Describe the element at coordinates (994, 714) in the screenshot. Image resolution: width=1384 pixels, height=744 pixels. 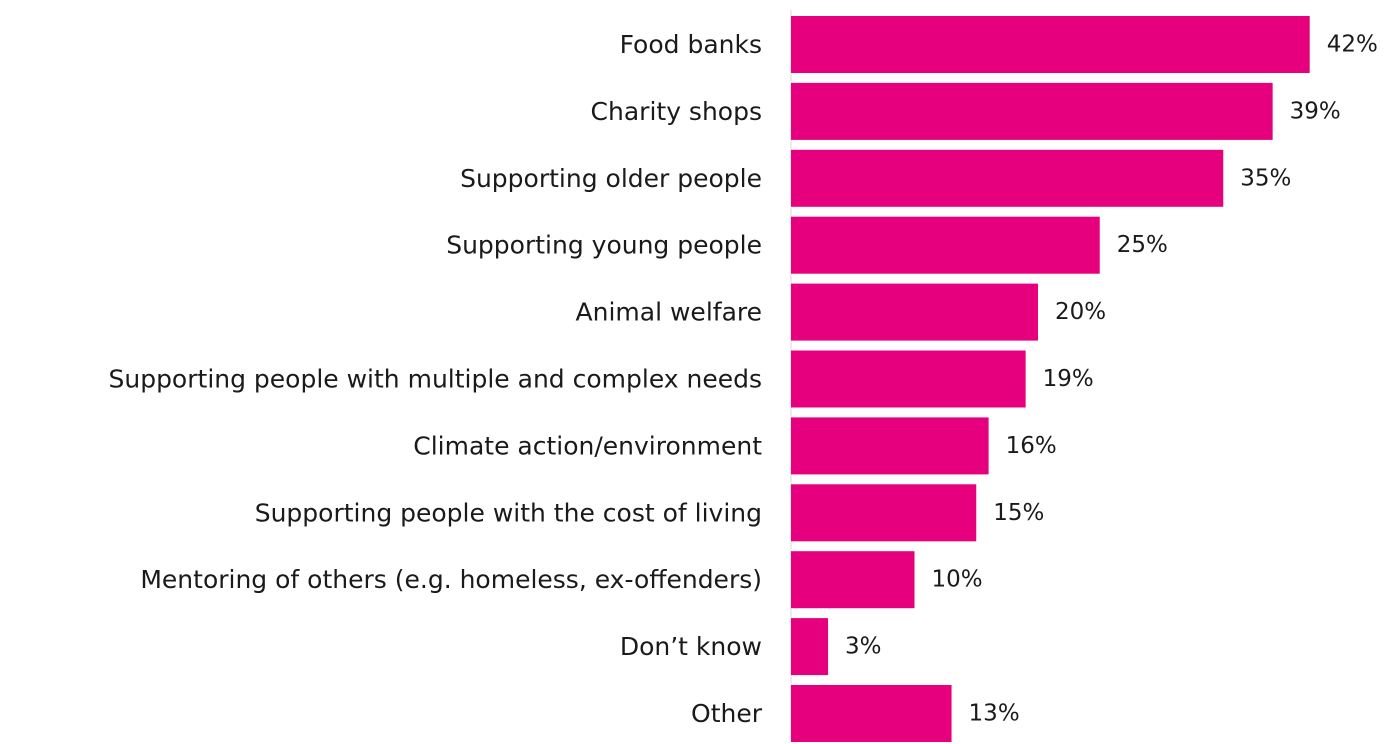
I see `value-label-10: 13%` at that location.